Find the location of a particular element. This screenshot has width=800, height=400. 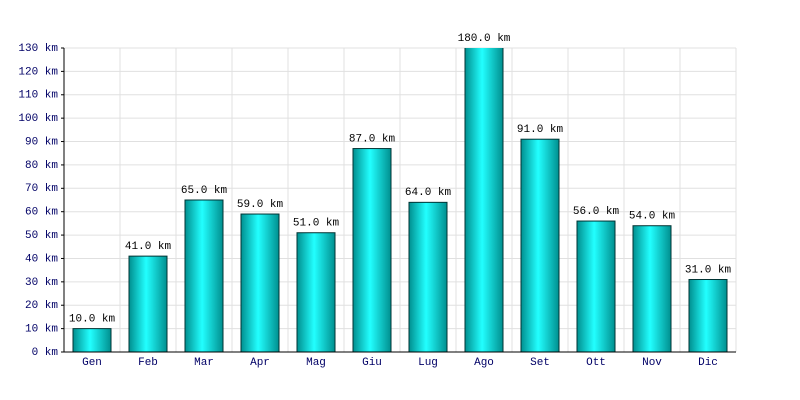

x-tick-label: Feb is located at coordinates (148, 363).